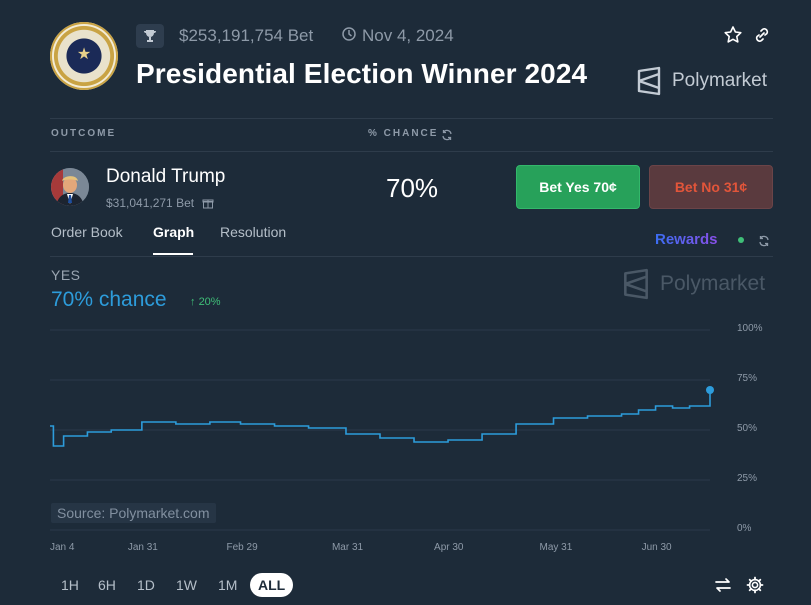 This screenshot has height=605, width=811. What do you see at coordinates (362, 73) in the screenshot?
I see `page-title: Presidential Election Winner 2024` at bounding box center [362, 73].